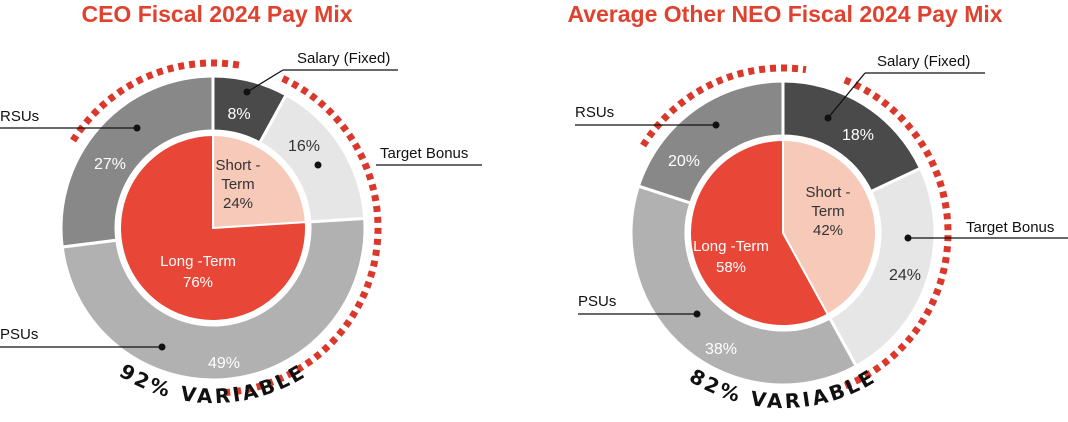  Describe the element at coordinates (784, 14) in the screenshot. I see `chart-title: Average Other NEO Fiscal 2024 Pay Mix` at that location.